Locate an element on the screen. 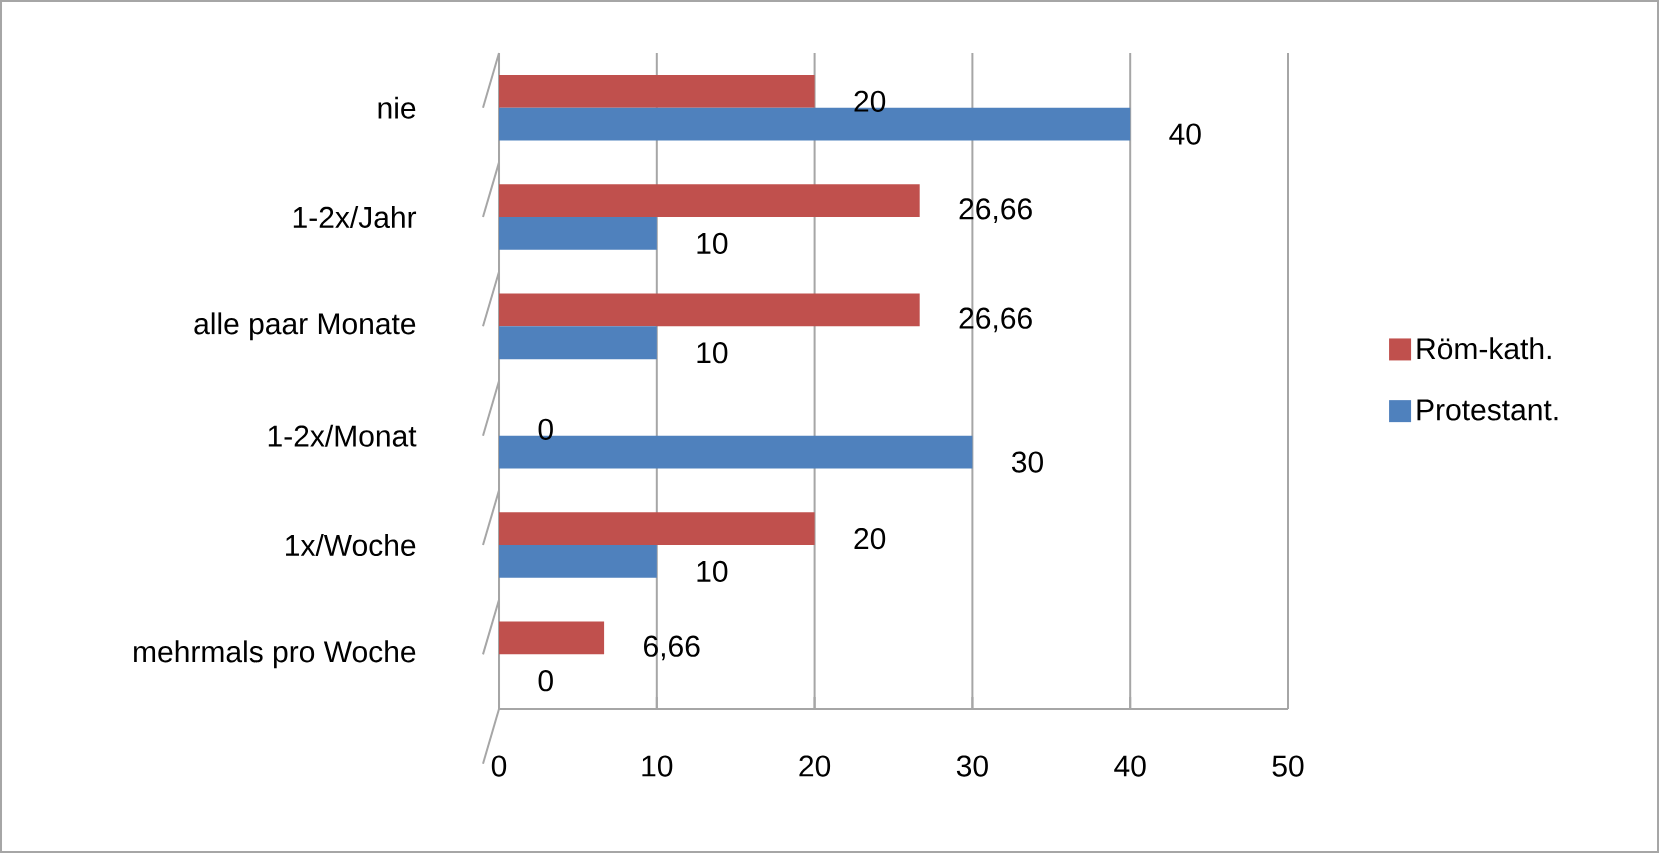 This screenshot has height=853, width=1659. x-tick-label: 40 is located at coordinates (1130, 766).